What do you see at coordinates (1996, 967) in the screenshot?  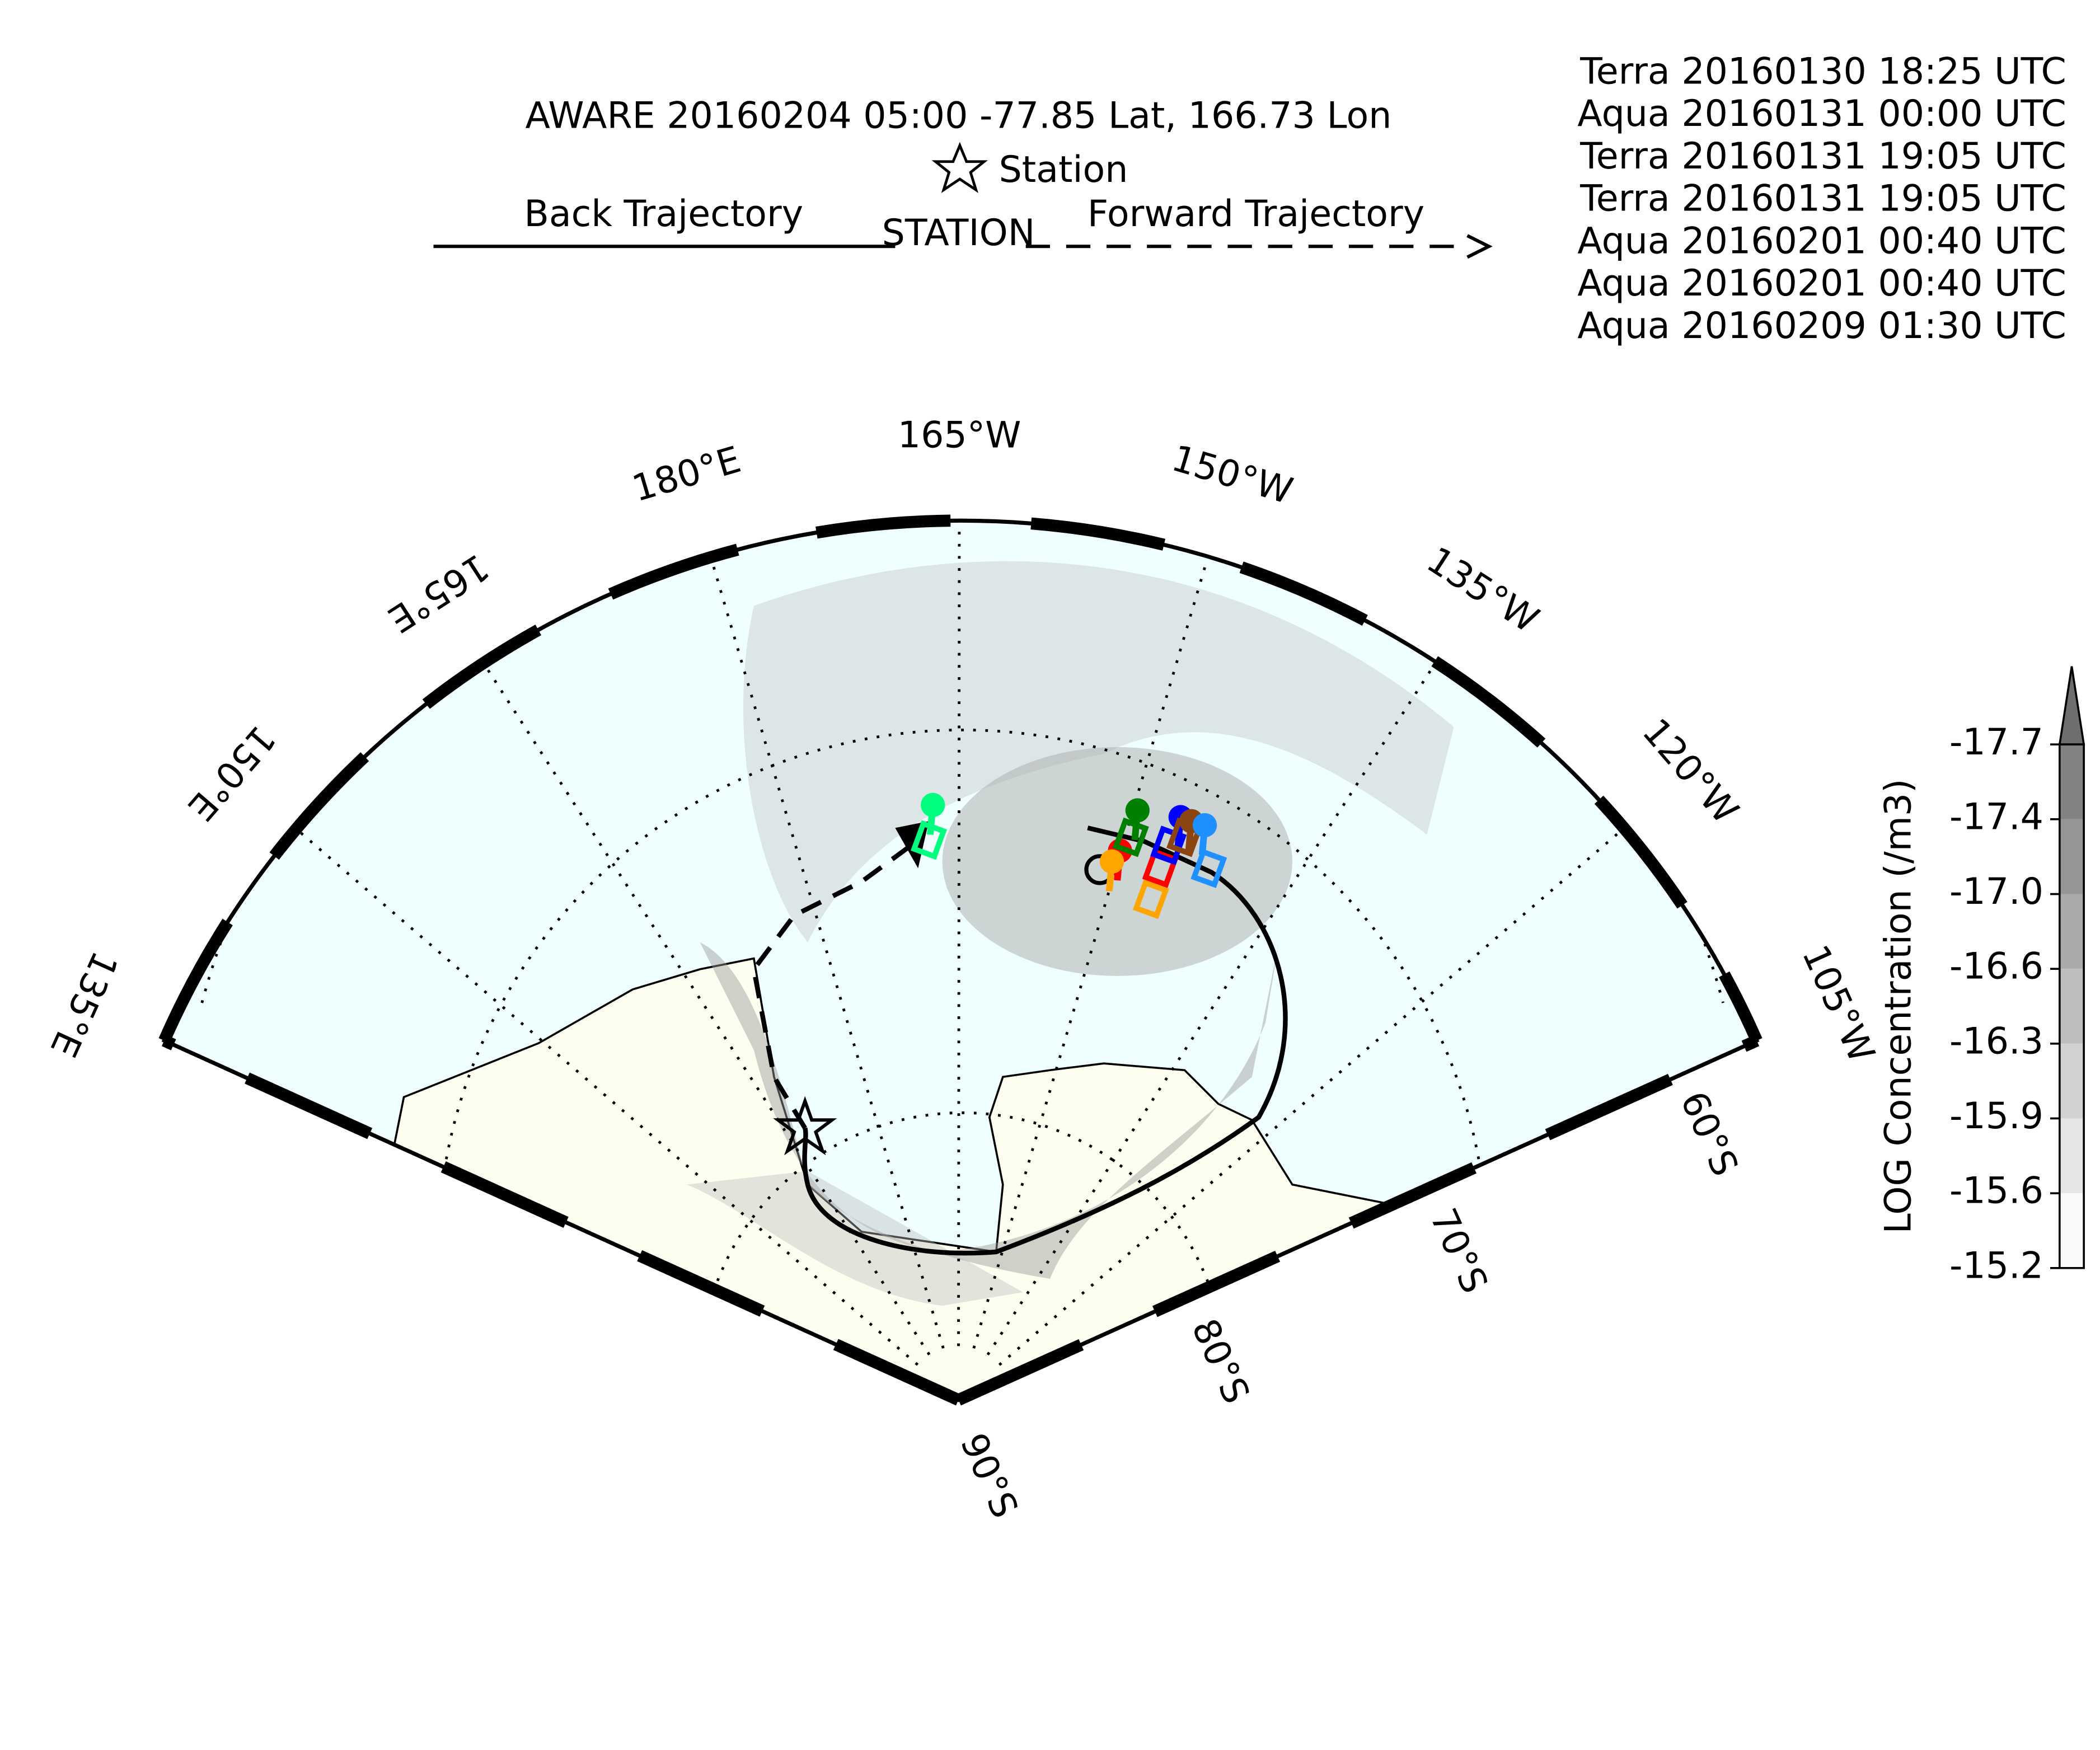 I see `colorbar-tick-label: -16.6` at bounding box center [1996, 967].